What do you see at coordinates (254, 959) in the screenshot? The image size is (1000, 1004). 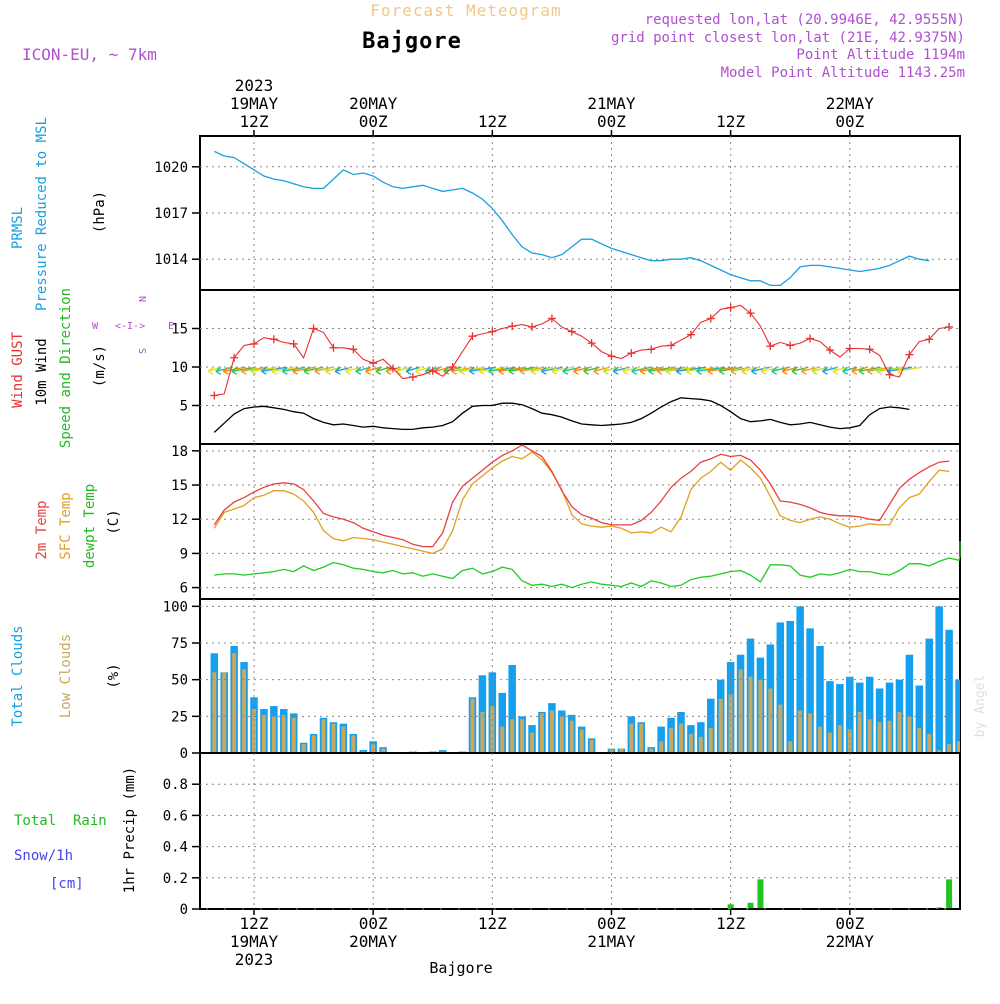 I see `time-label-bottom: 2023` at bounding box center [254, 959].